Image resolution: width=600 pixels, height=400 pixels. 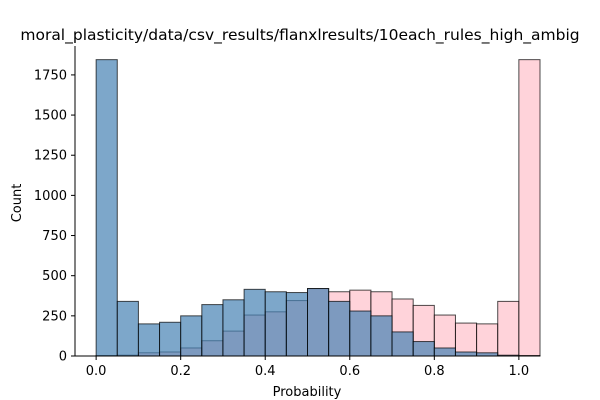 What do you see at coordinates (307, 367) in the screenshot?
I see `x-axis-ticks: 0.0 0.2 0.4 0.6 0.8 1.0` at bounding box center [307, 367].